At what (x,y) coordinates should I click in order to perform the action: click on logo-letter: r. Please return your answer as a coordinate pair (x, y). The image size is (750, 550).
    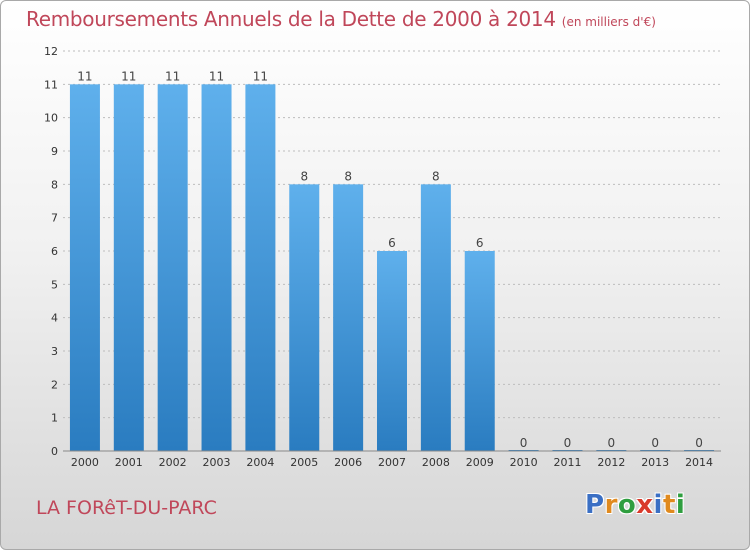
    Looking at the image, I should click on (611, 505).